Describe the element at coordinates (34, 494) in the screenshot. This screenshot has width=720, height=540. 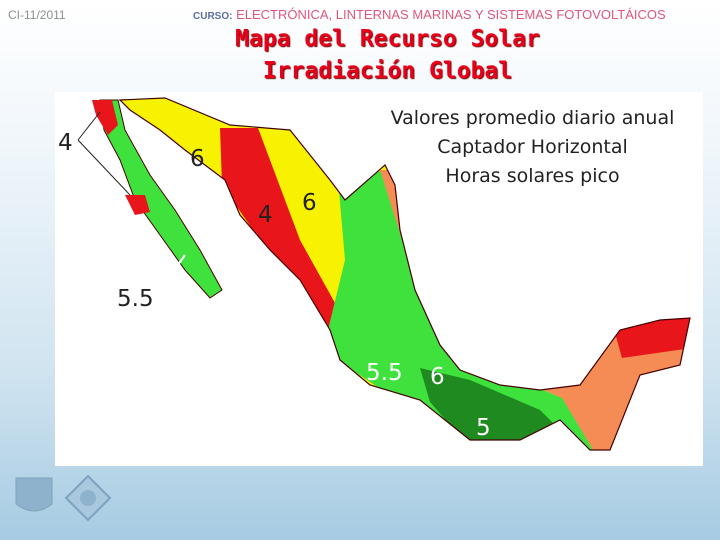
I see `unam-shield-logo` at that location.